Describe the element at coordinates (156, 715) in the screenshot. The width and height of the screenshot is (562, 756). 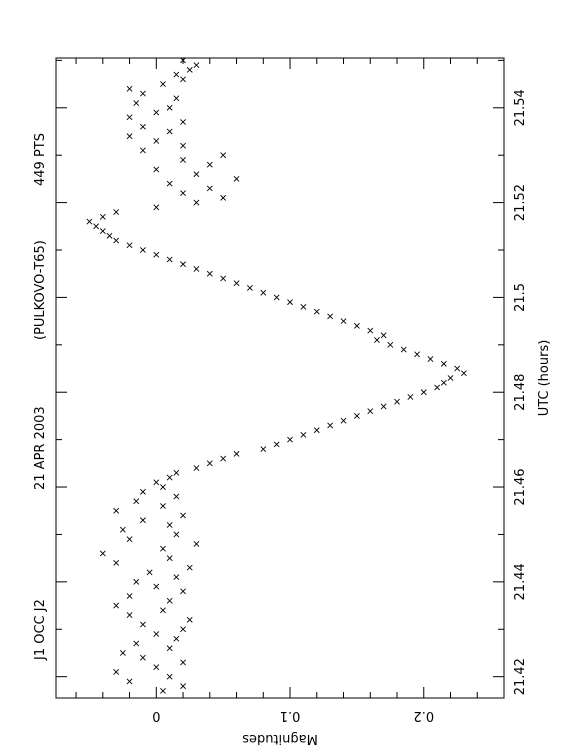
I see `magnitude-tick-label: 0` at that location.